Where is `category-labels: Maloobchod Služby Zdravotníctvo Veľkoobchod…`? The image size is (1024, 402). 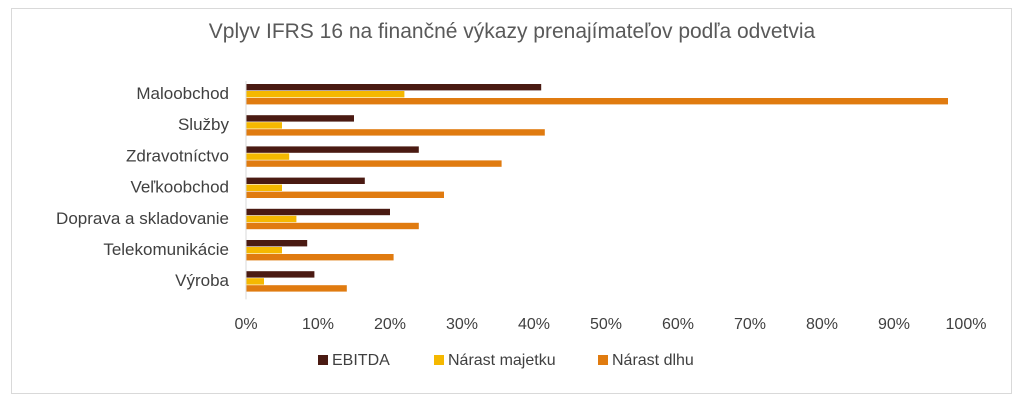
category-labels: Maloobchod Služby Zdravotníctvo Veľkoobchod… is located at coordinates (142, 187).